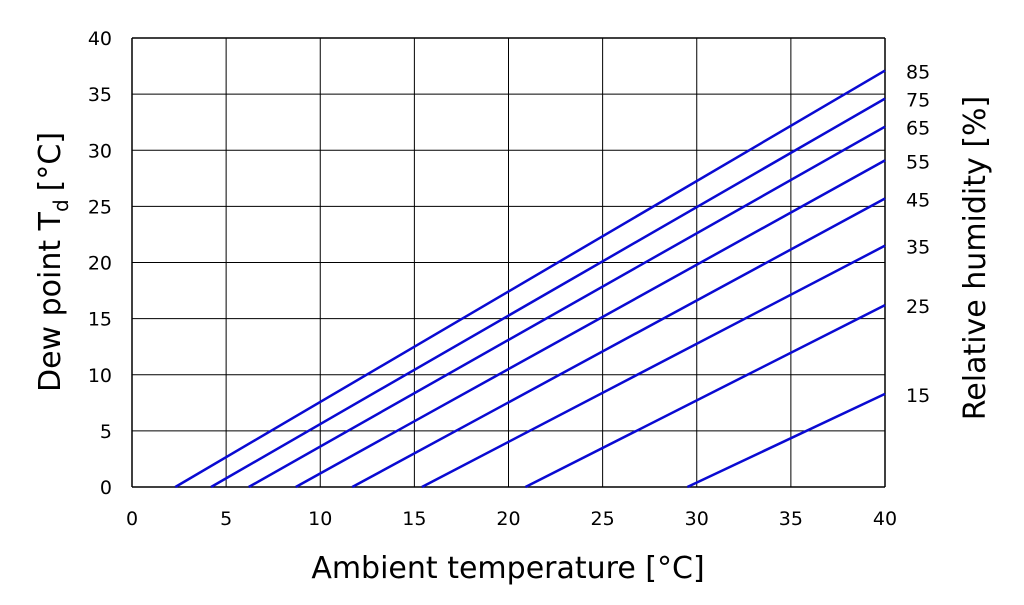 This screenshot has width=1024, height=605. What do you see at coordinates (106, 432) in the screenshot?
I see `y-tick-label: 5` at bounding box center [106, 432].